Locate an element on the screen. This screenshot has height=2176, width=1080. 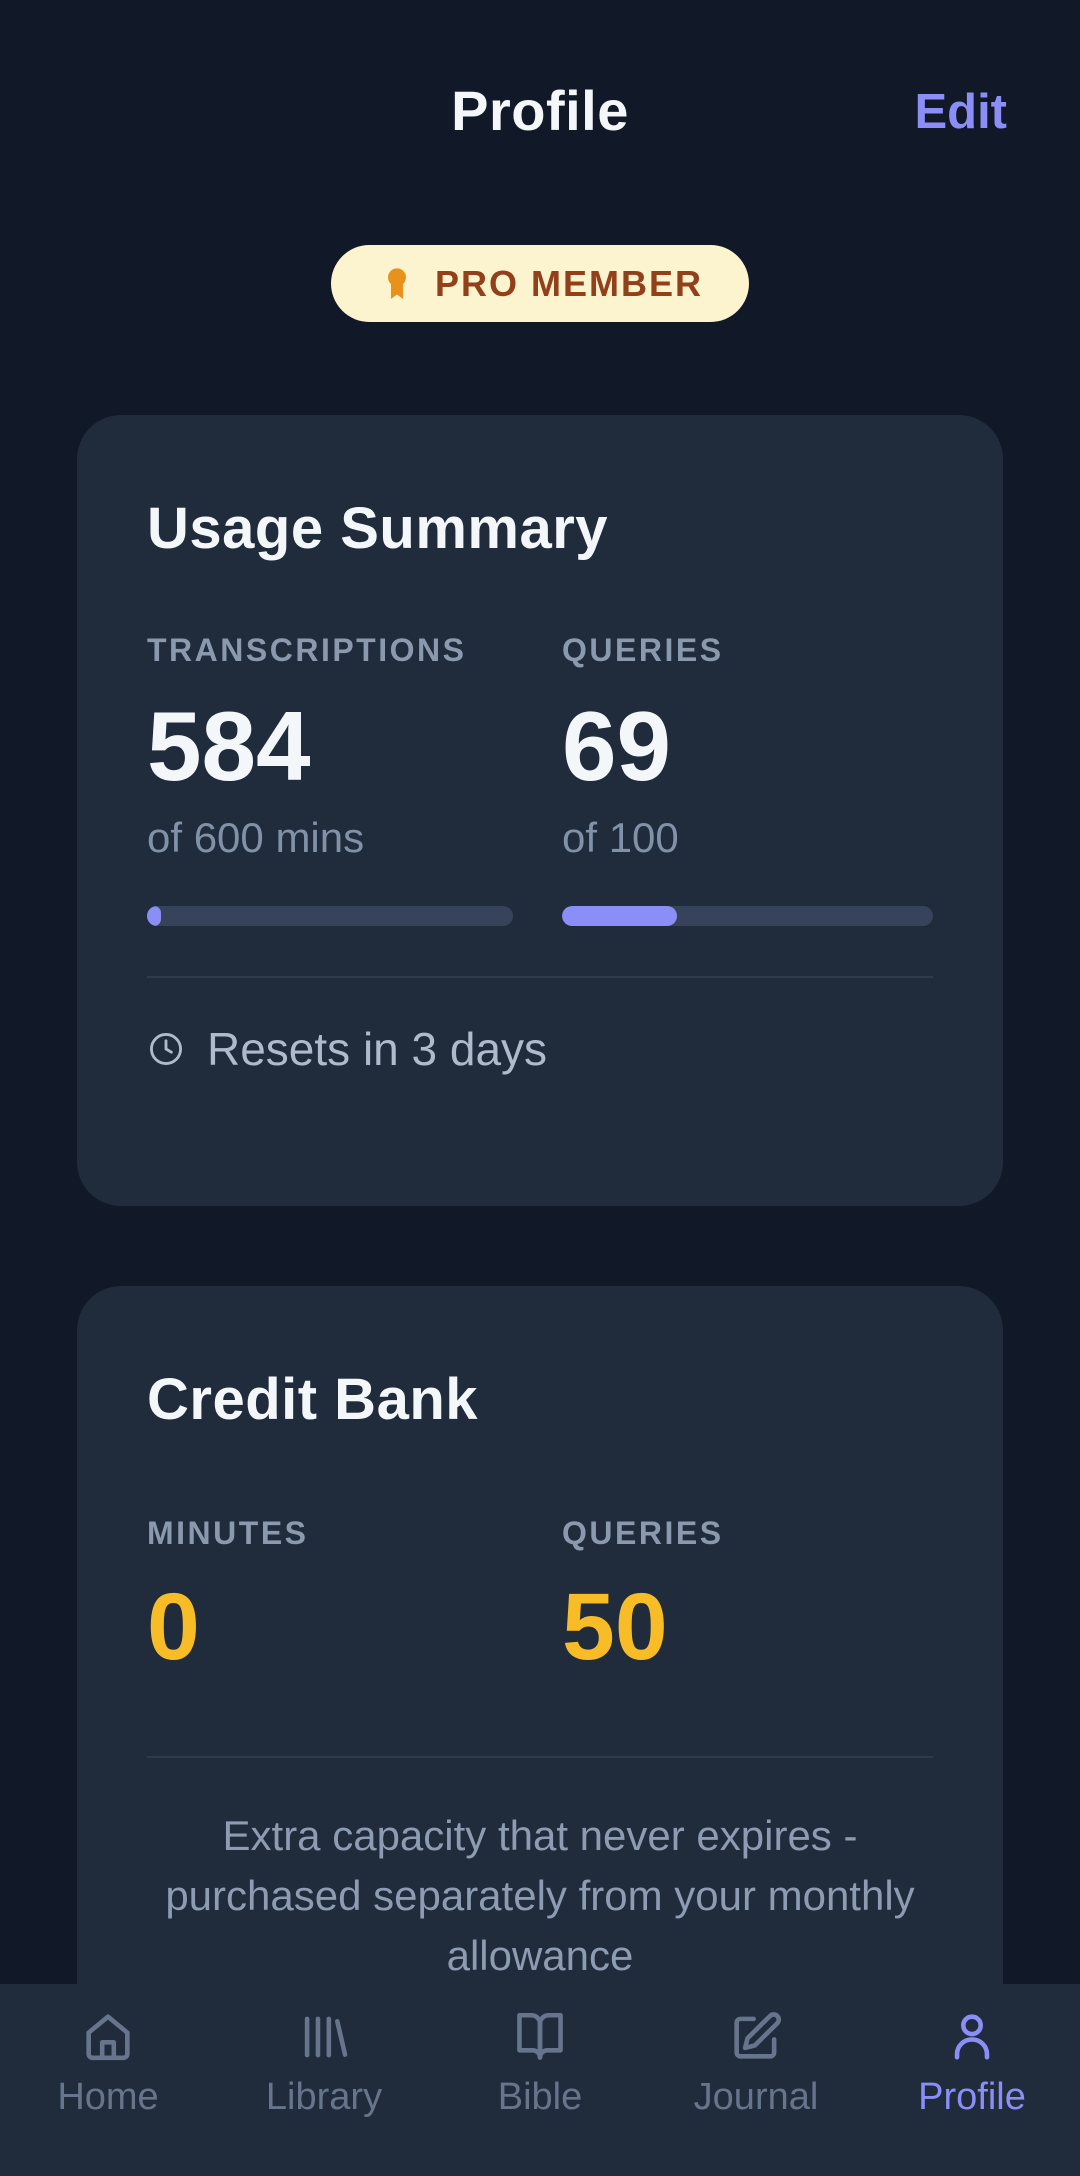
queries-stat: QUERIES 69 of 100 is located at coordinates (747, 779).